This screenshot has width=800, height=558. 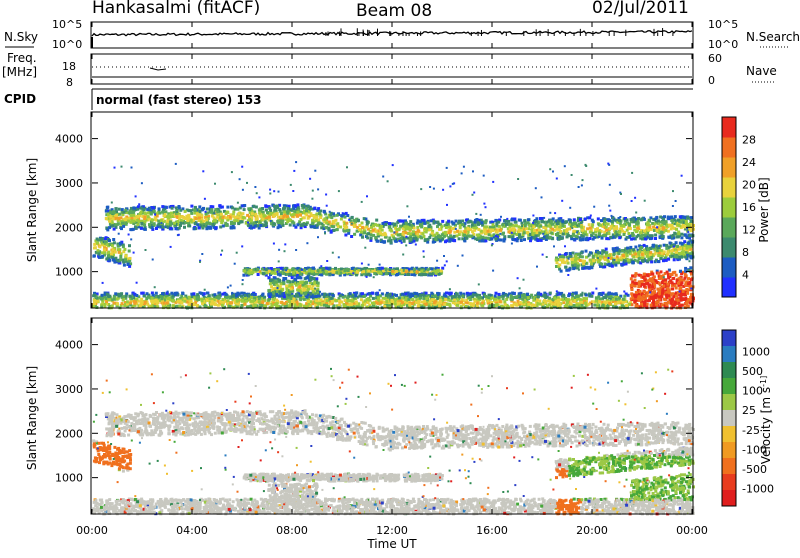 What do you see at coordinates (723, 24) in the screenshot?
I see `noise-right-tick-top: 10^5` at bounding box center [723, 24].